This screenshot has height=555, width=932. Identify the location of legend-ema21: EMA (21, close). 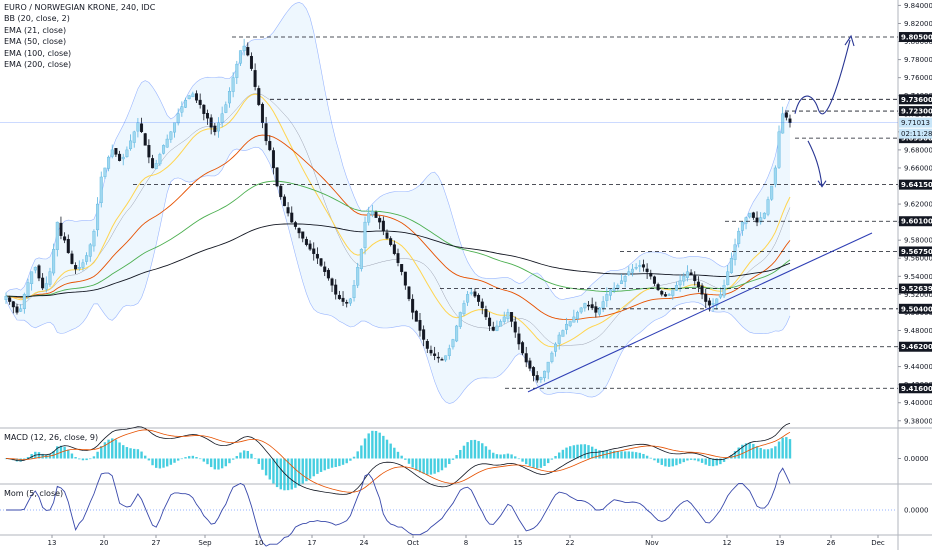
(35, 30).